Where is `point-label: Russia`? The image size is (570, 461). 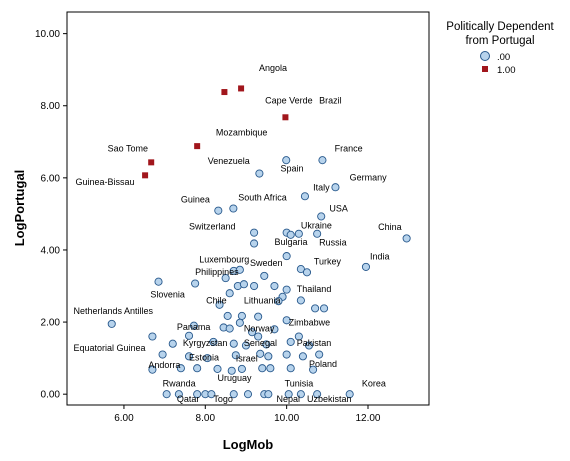 point-label: Russia is located at coordinates (333, 243).